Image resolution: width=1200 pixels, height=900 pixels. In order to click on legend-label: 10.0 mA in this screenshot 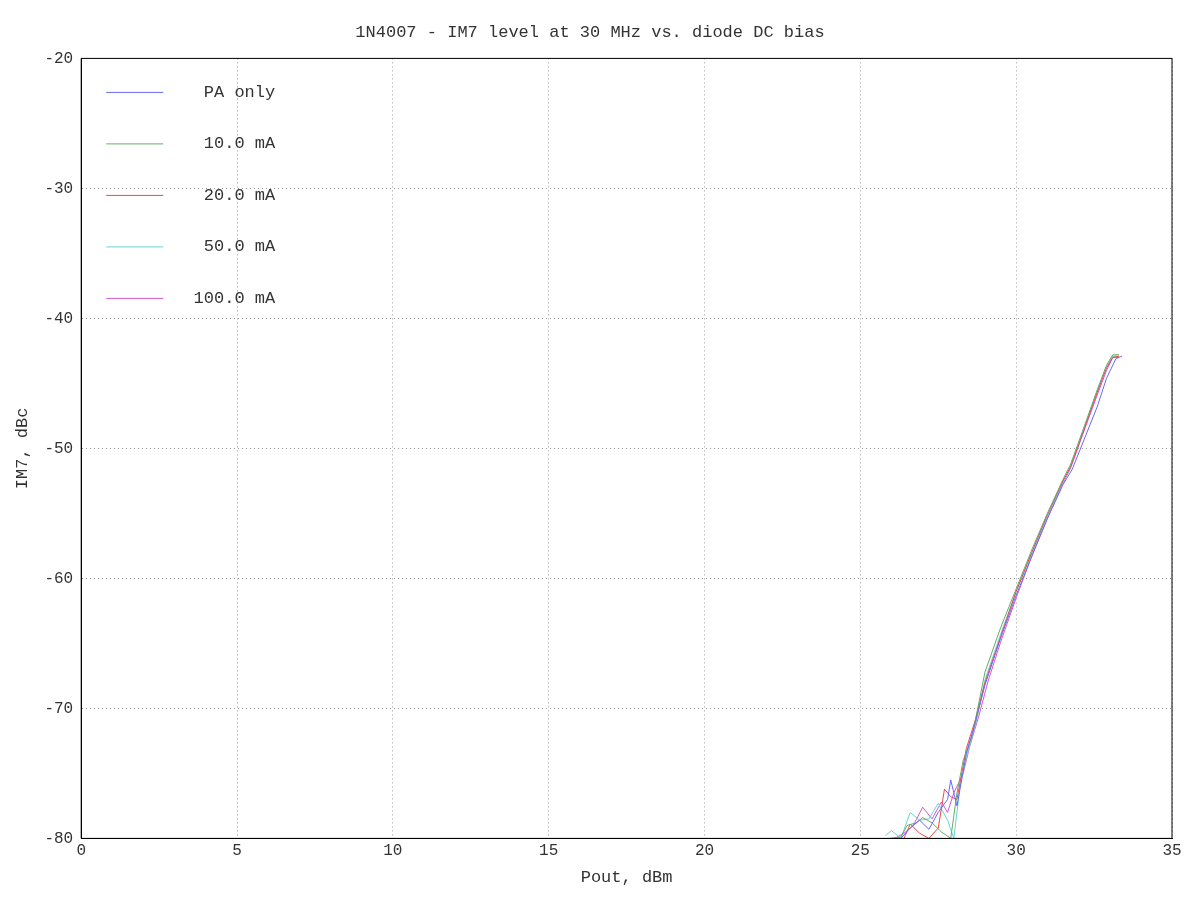, I will do `click(239, 144)`.